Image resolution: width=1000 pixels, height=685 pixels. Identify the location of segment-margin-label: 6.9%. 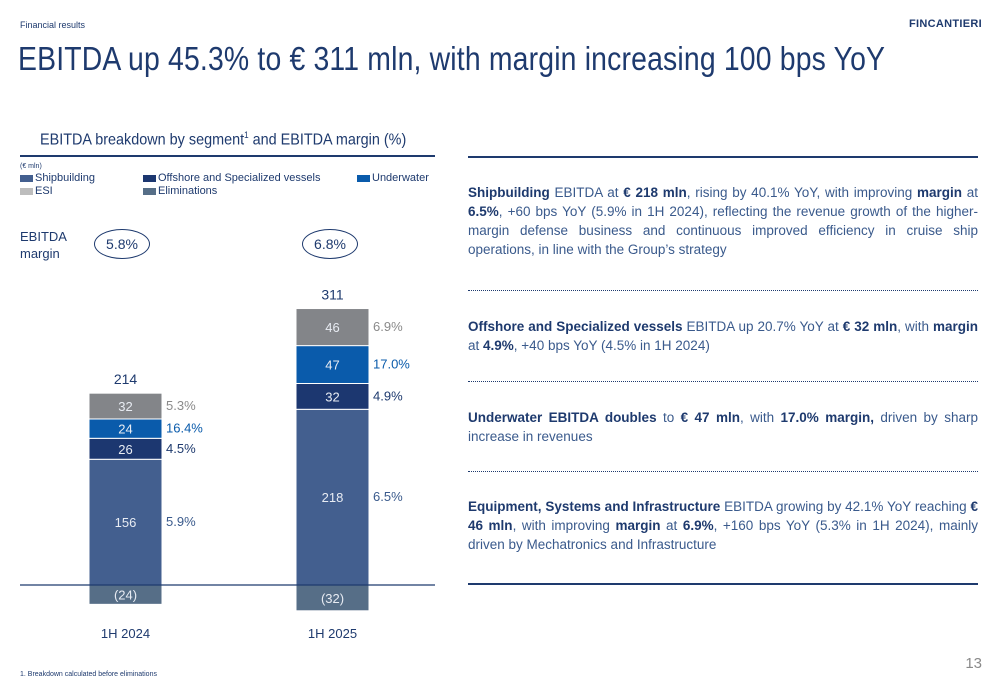
(388, 326).